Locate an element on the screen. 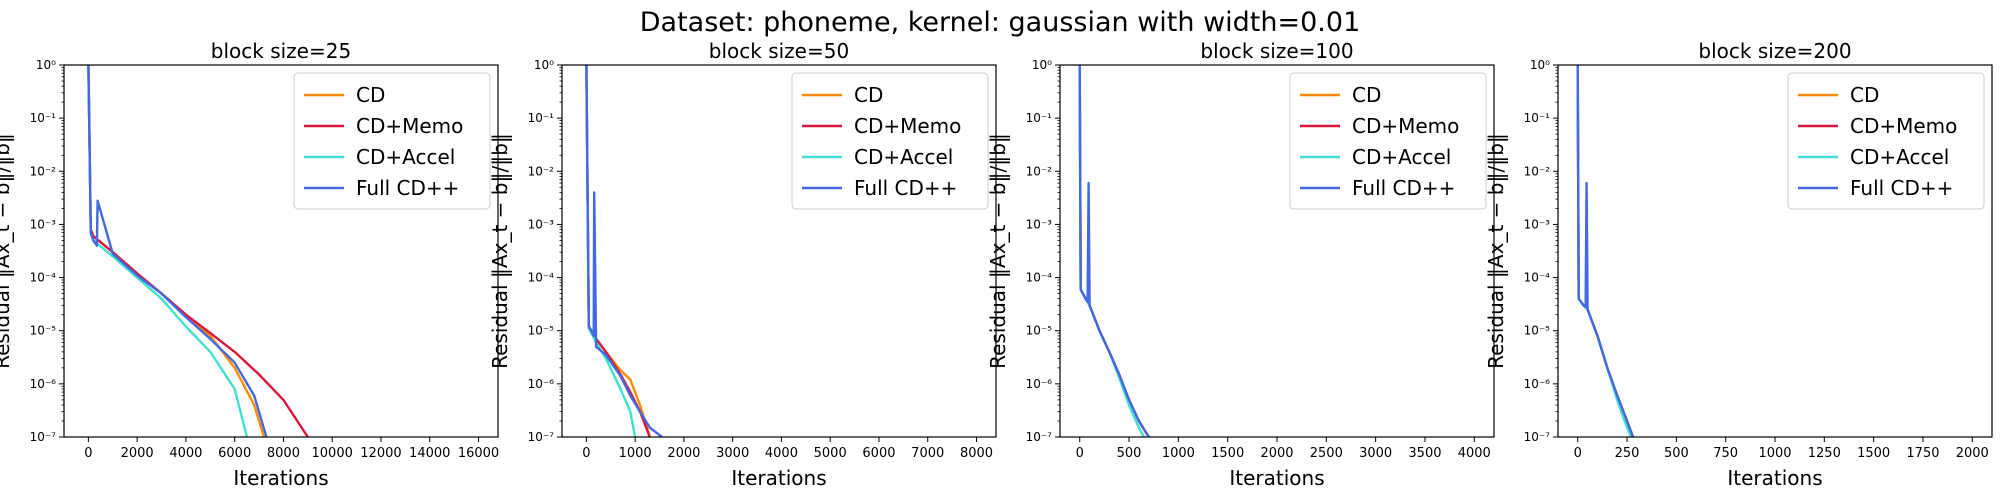 This screenshot has height=500, width=2000. series-line-cd is located at coordinates (176, 251).